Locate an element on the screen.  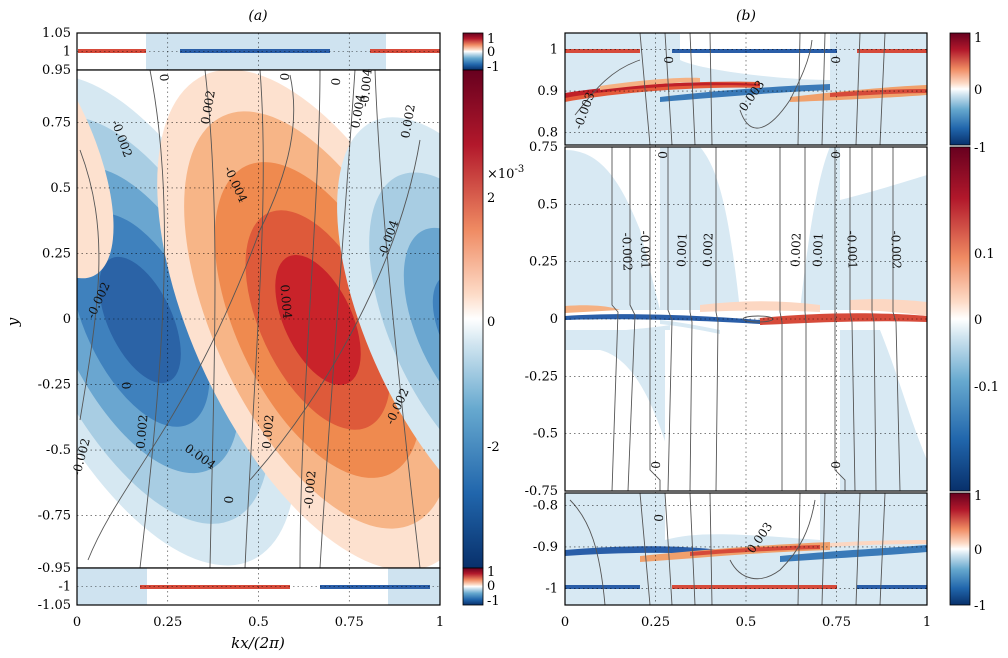
contour-label-b-10: 0.001 is located at coordinates (817, 249).